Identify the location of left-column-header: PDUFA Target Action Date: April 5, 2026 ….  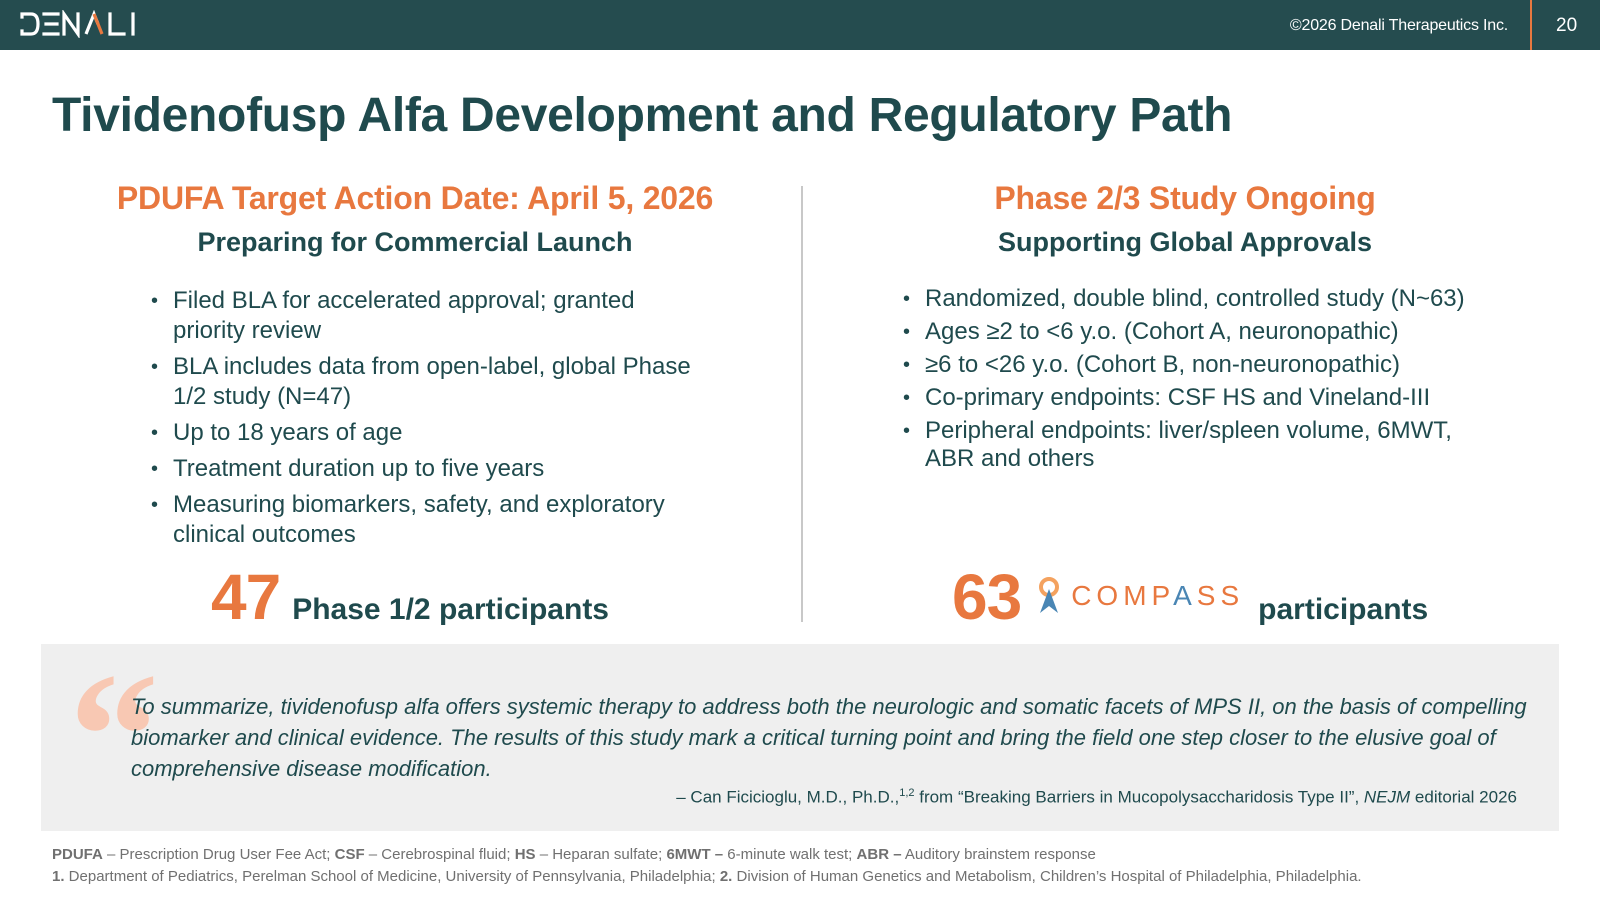
(415, 219).